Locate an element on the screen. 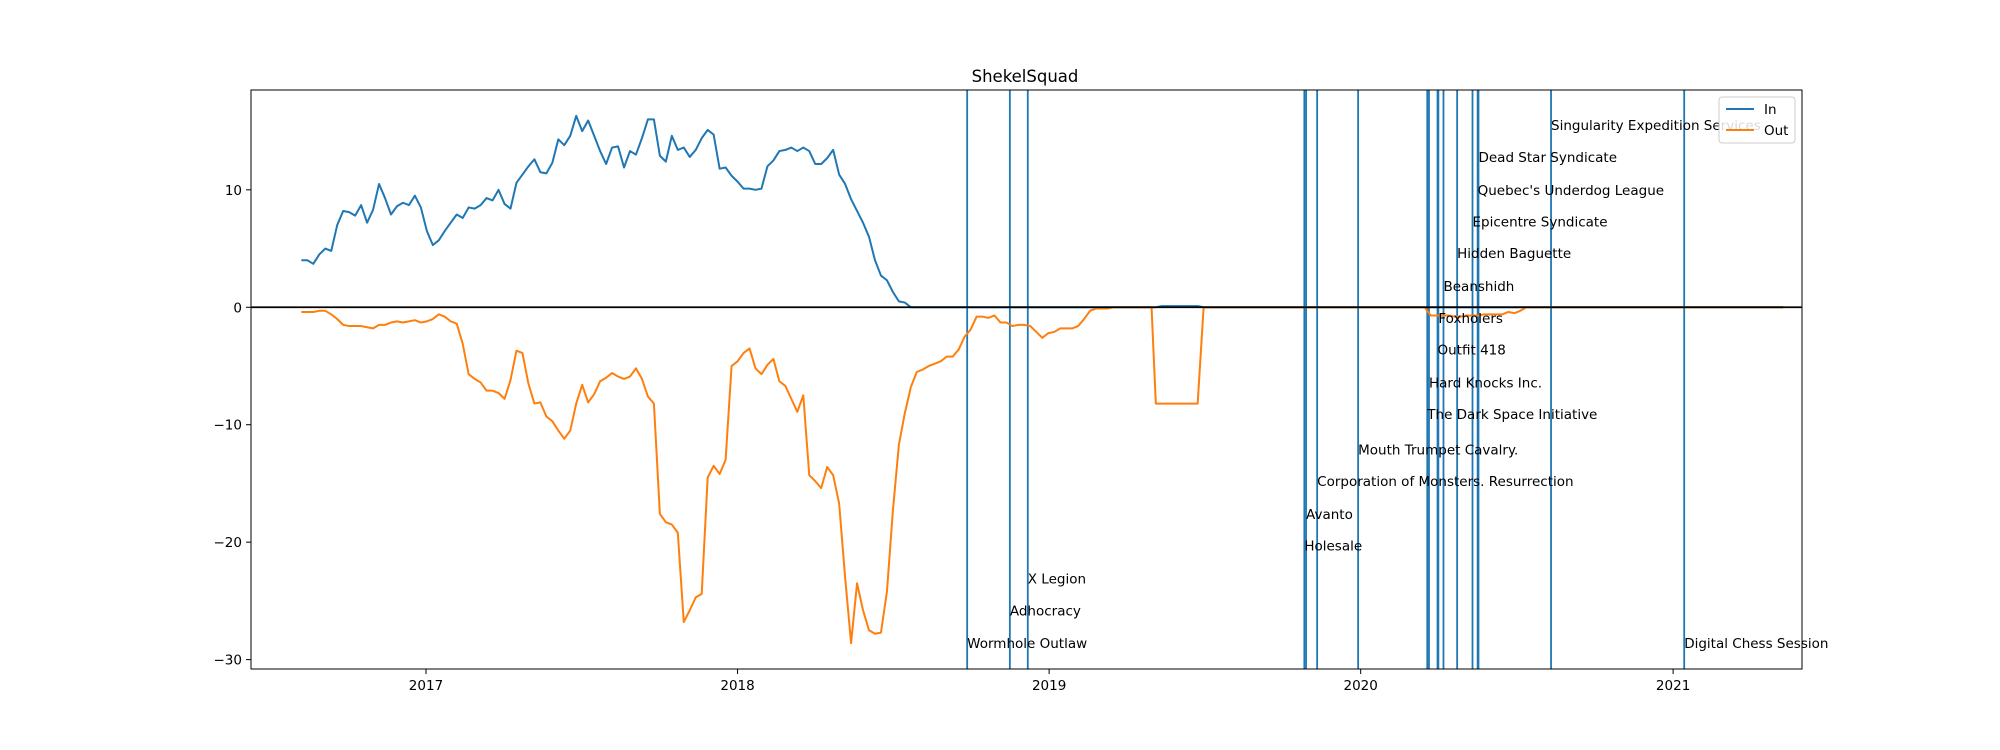 The width and height of the screenshot is (2000, 750). event-label: Foxholers is located at coordinates (1470, 319).